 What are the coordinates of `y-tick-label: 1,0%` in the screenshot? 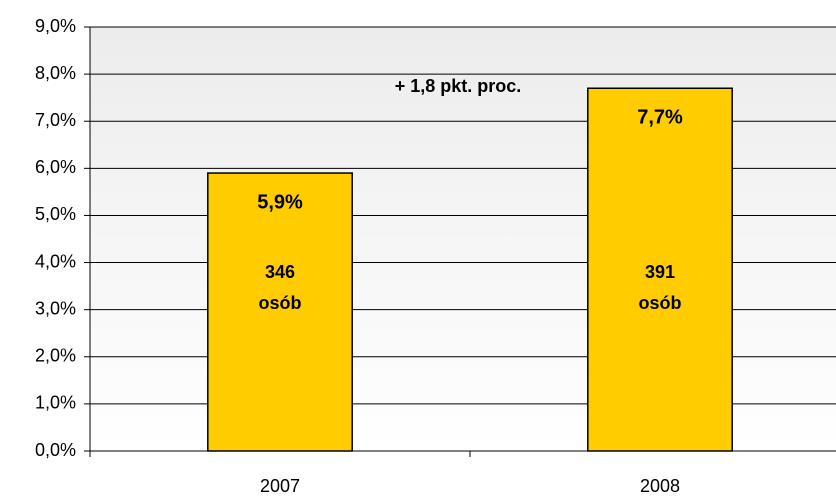 It's located at (55, 403).